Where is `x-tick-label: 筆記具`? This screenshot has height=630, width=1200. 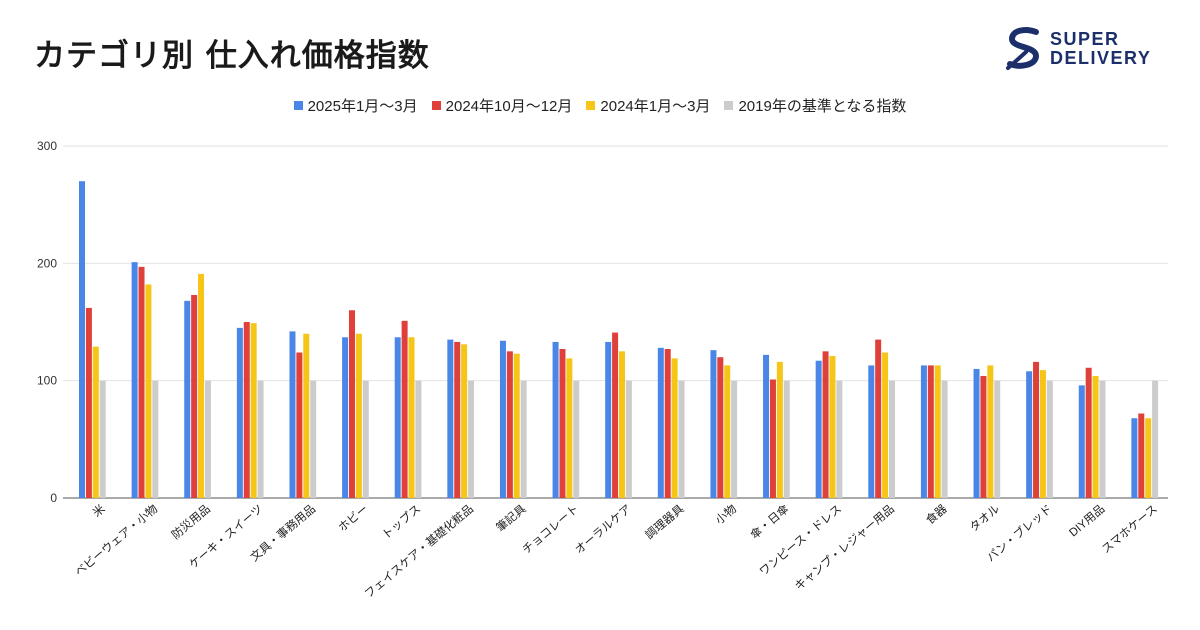 x-tick-label: 筆記具 is located at coordinates (511, 517).